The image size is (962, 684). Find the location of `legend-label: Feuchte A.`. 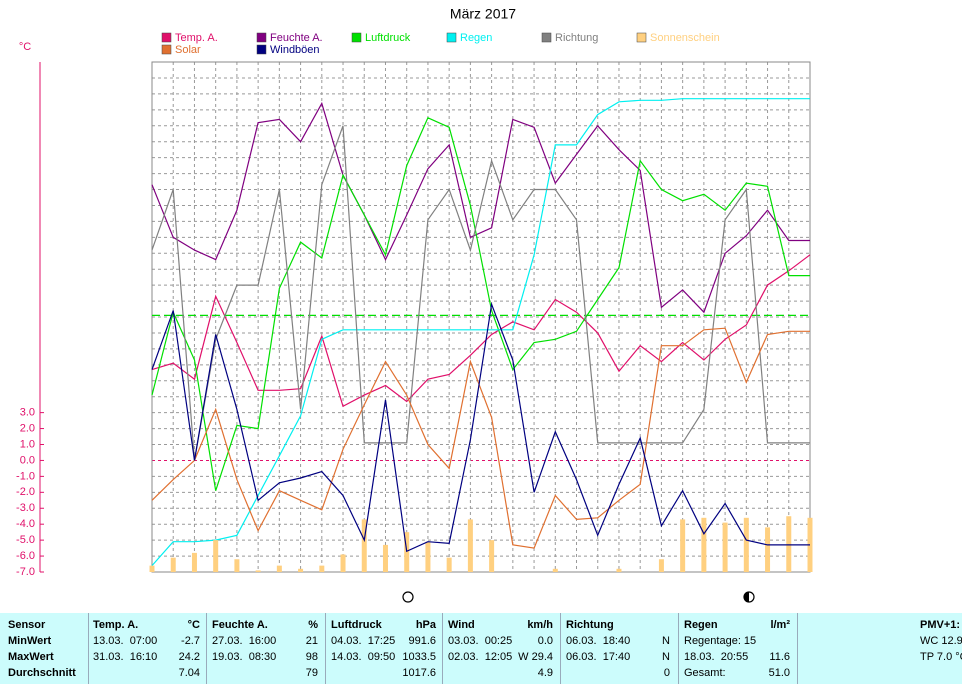

legend-label: Feuchte A. is located at coordinates (296, 38).